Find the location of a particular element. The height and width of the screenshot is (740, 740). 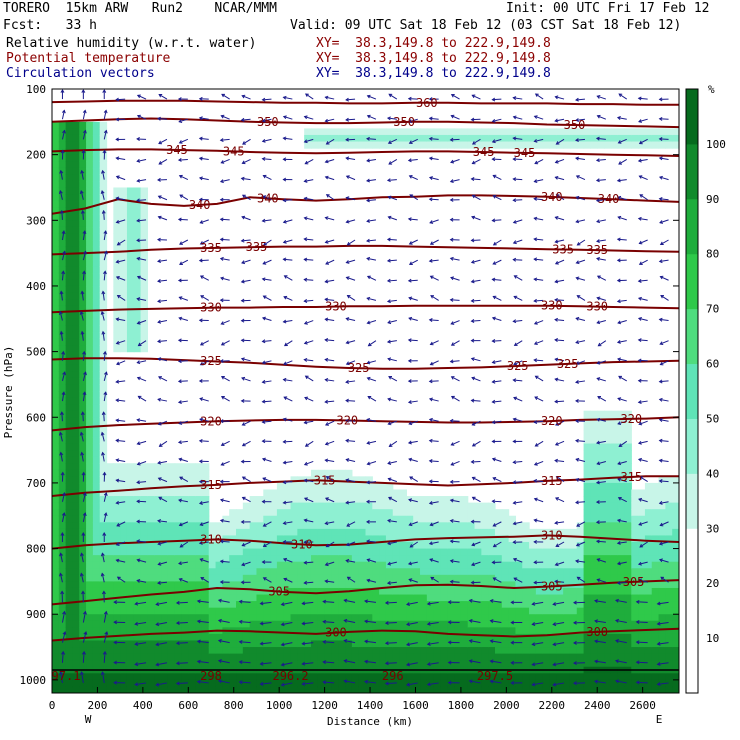

forecast-hour: Fcst: 33 h is located at coordinates (50, 25).